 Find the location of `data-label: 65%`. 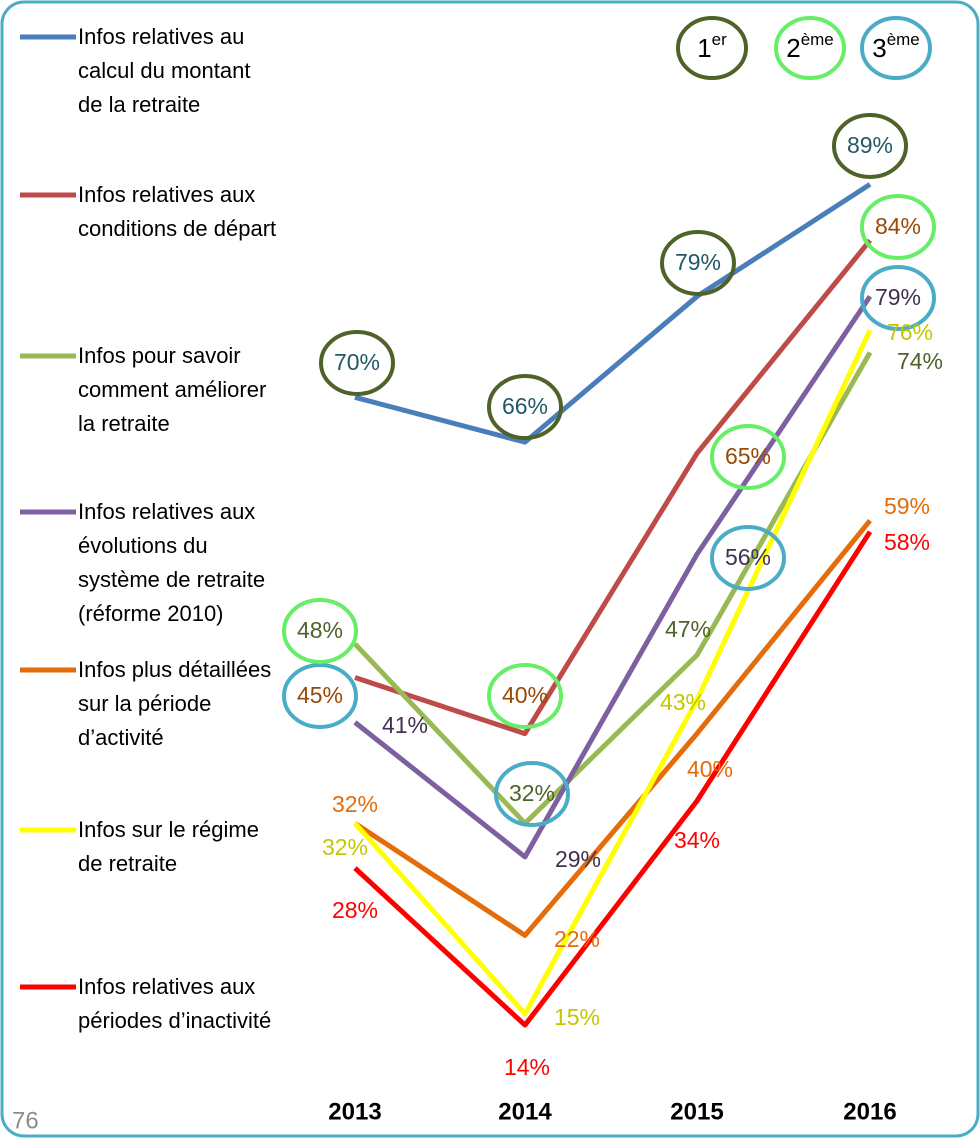

data-label: 65% is located at coordinates (748, 456).